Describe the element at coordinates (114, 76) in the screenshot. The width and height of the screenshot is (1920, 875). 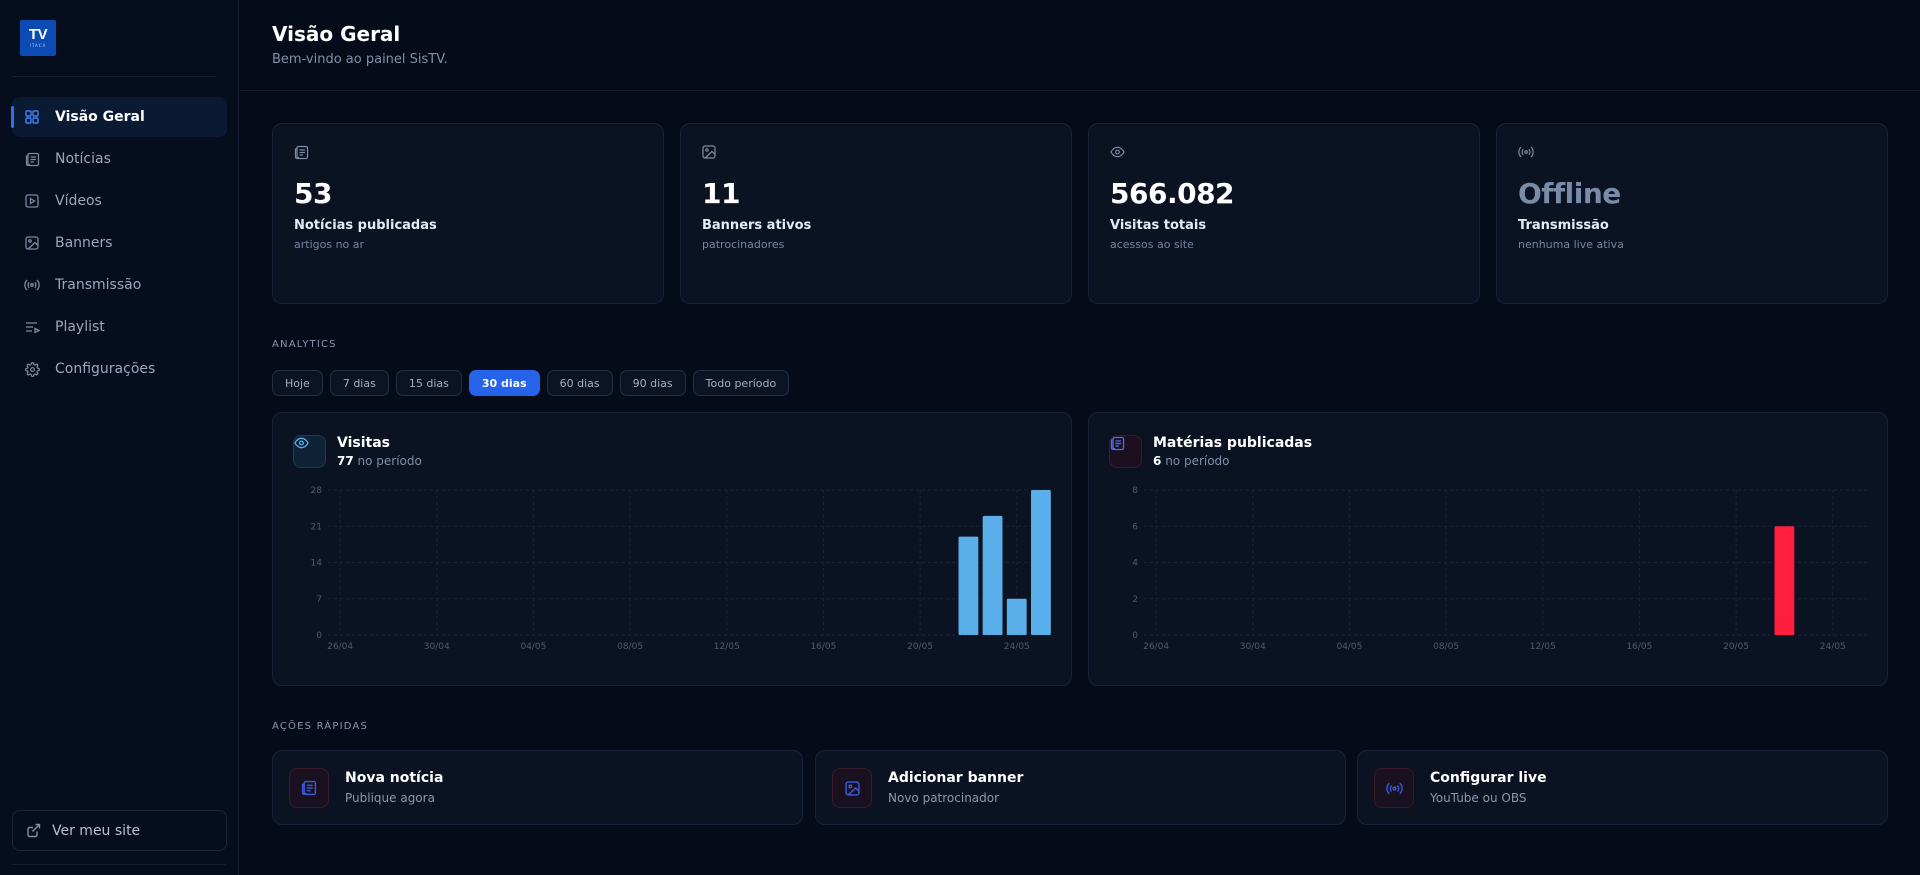
I see `sidebar-divider` at that location.